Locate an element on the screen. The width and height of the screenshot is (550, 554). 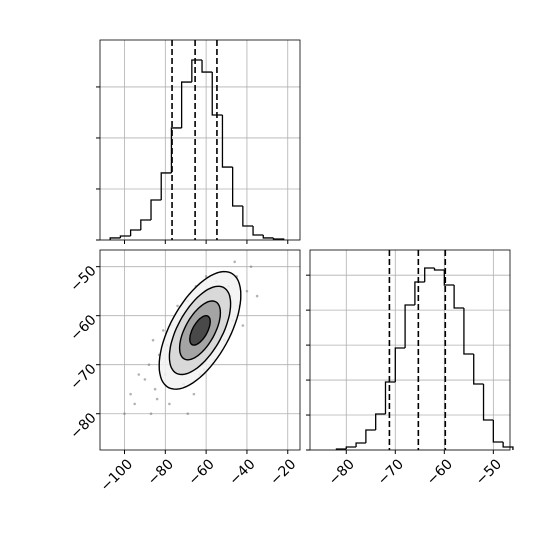
x-tick-label: −40 is located at coordinates (242, 472).